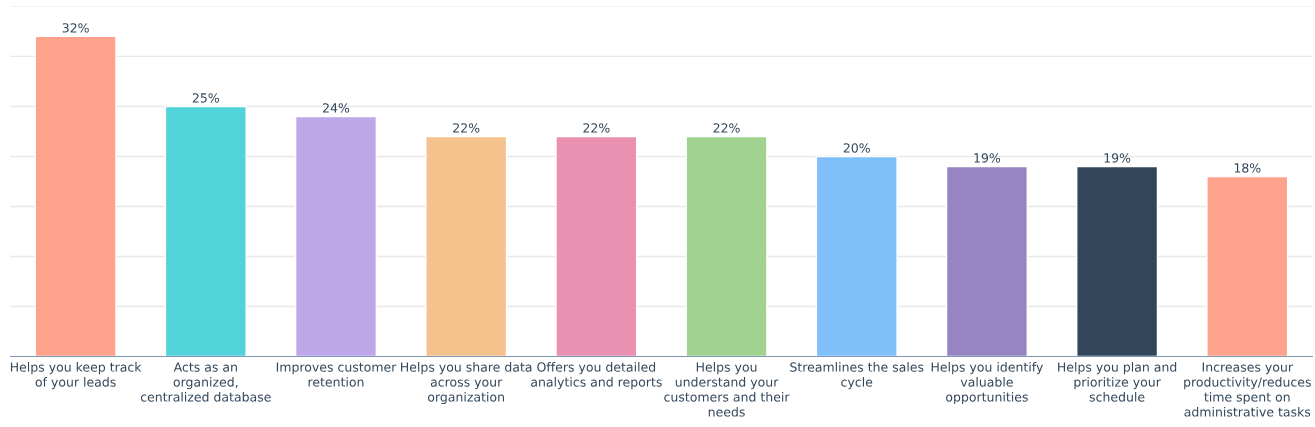  I want to click on data-label: 18%, so click(1247, 168).